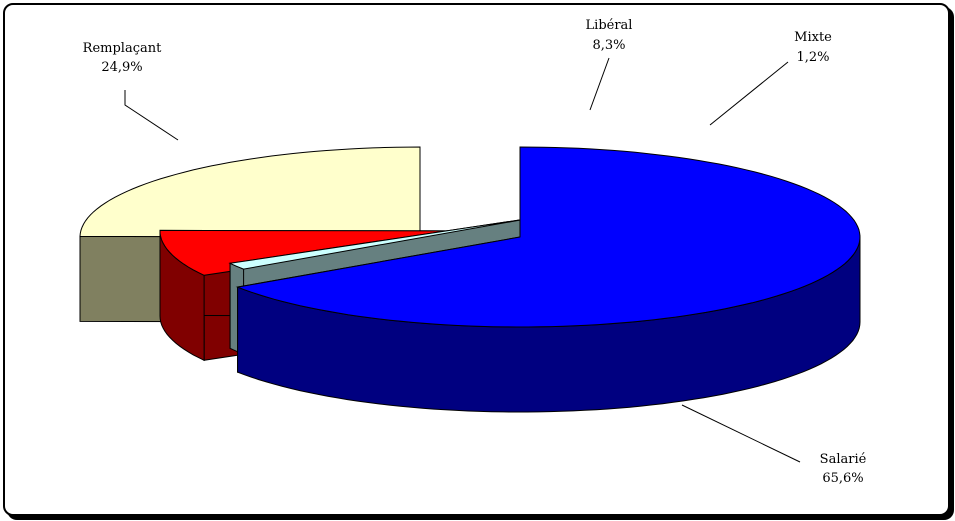 This screenshot has height=521, width=955. Describe the element at coordinates (843, 459) in the screenshot. I see `label-salarie-name: Salarié` at that location.